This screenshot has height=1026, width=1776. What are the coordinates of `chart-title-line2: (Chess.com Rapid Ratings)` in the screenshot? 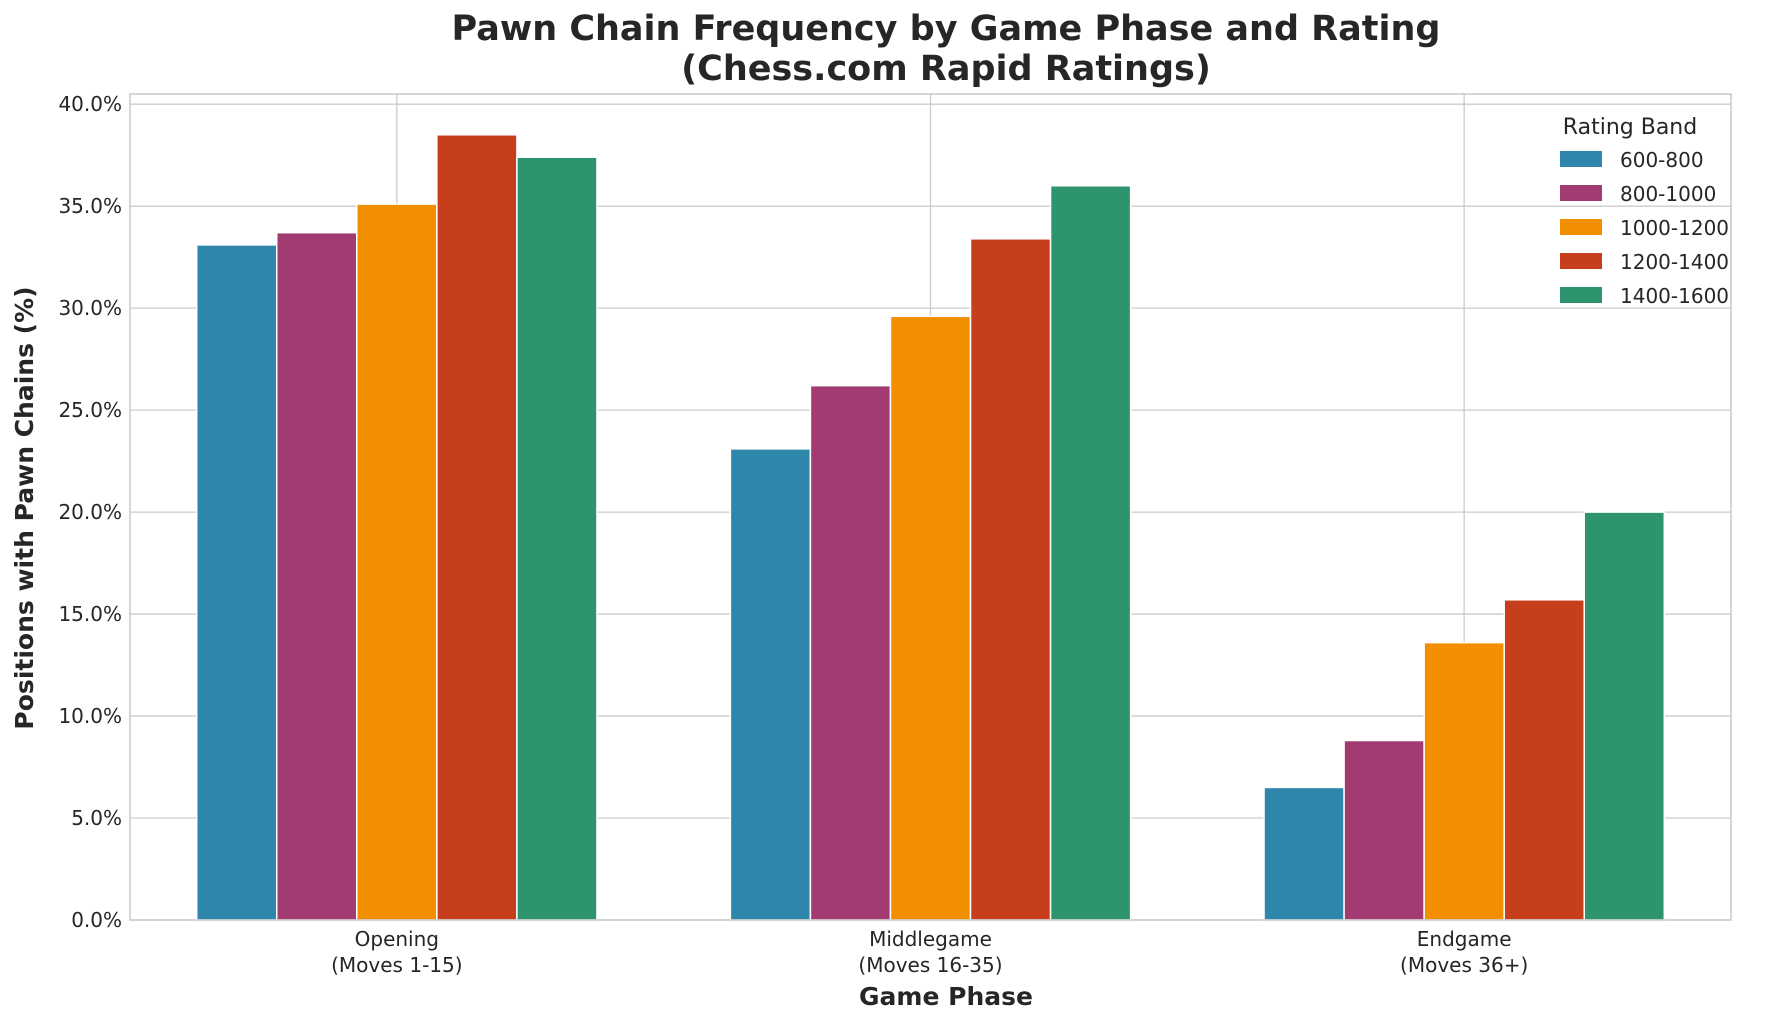 It's located at (946, 69).